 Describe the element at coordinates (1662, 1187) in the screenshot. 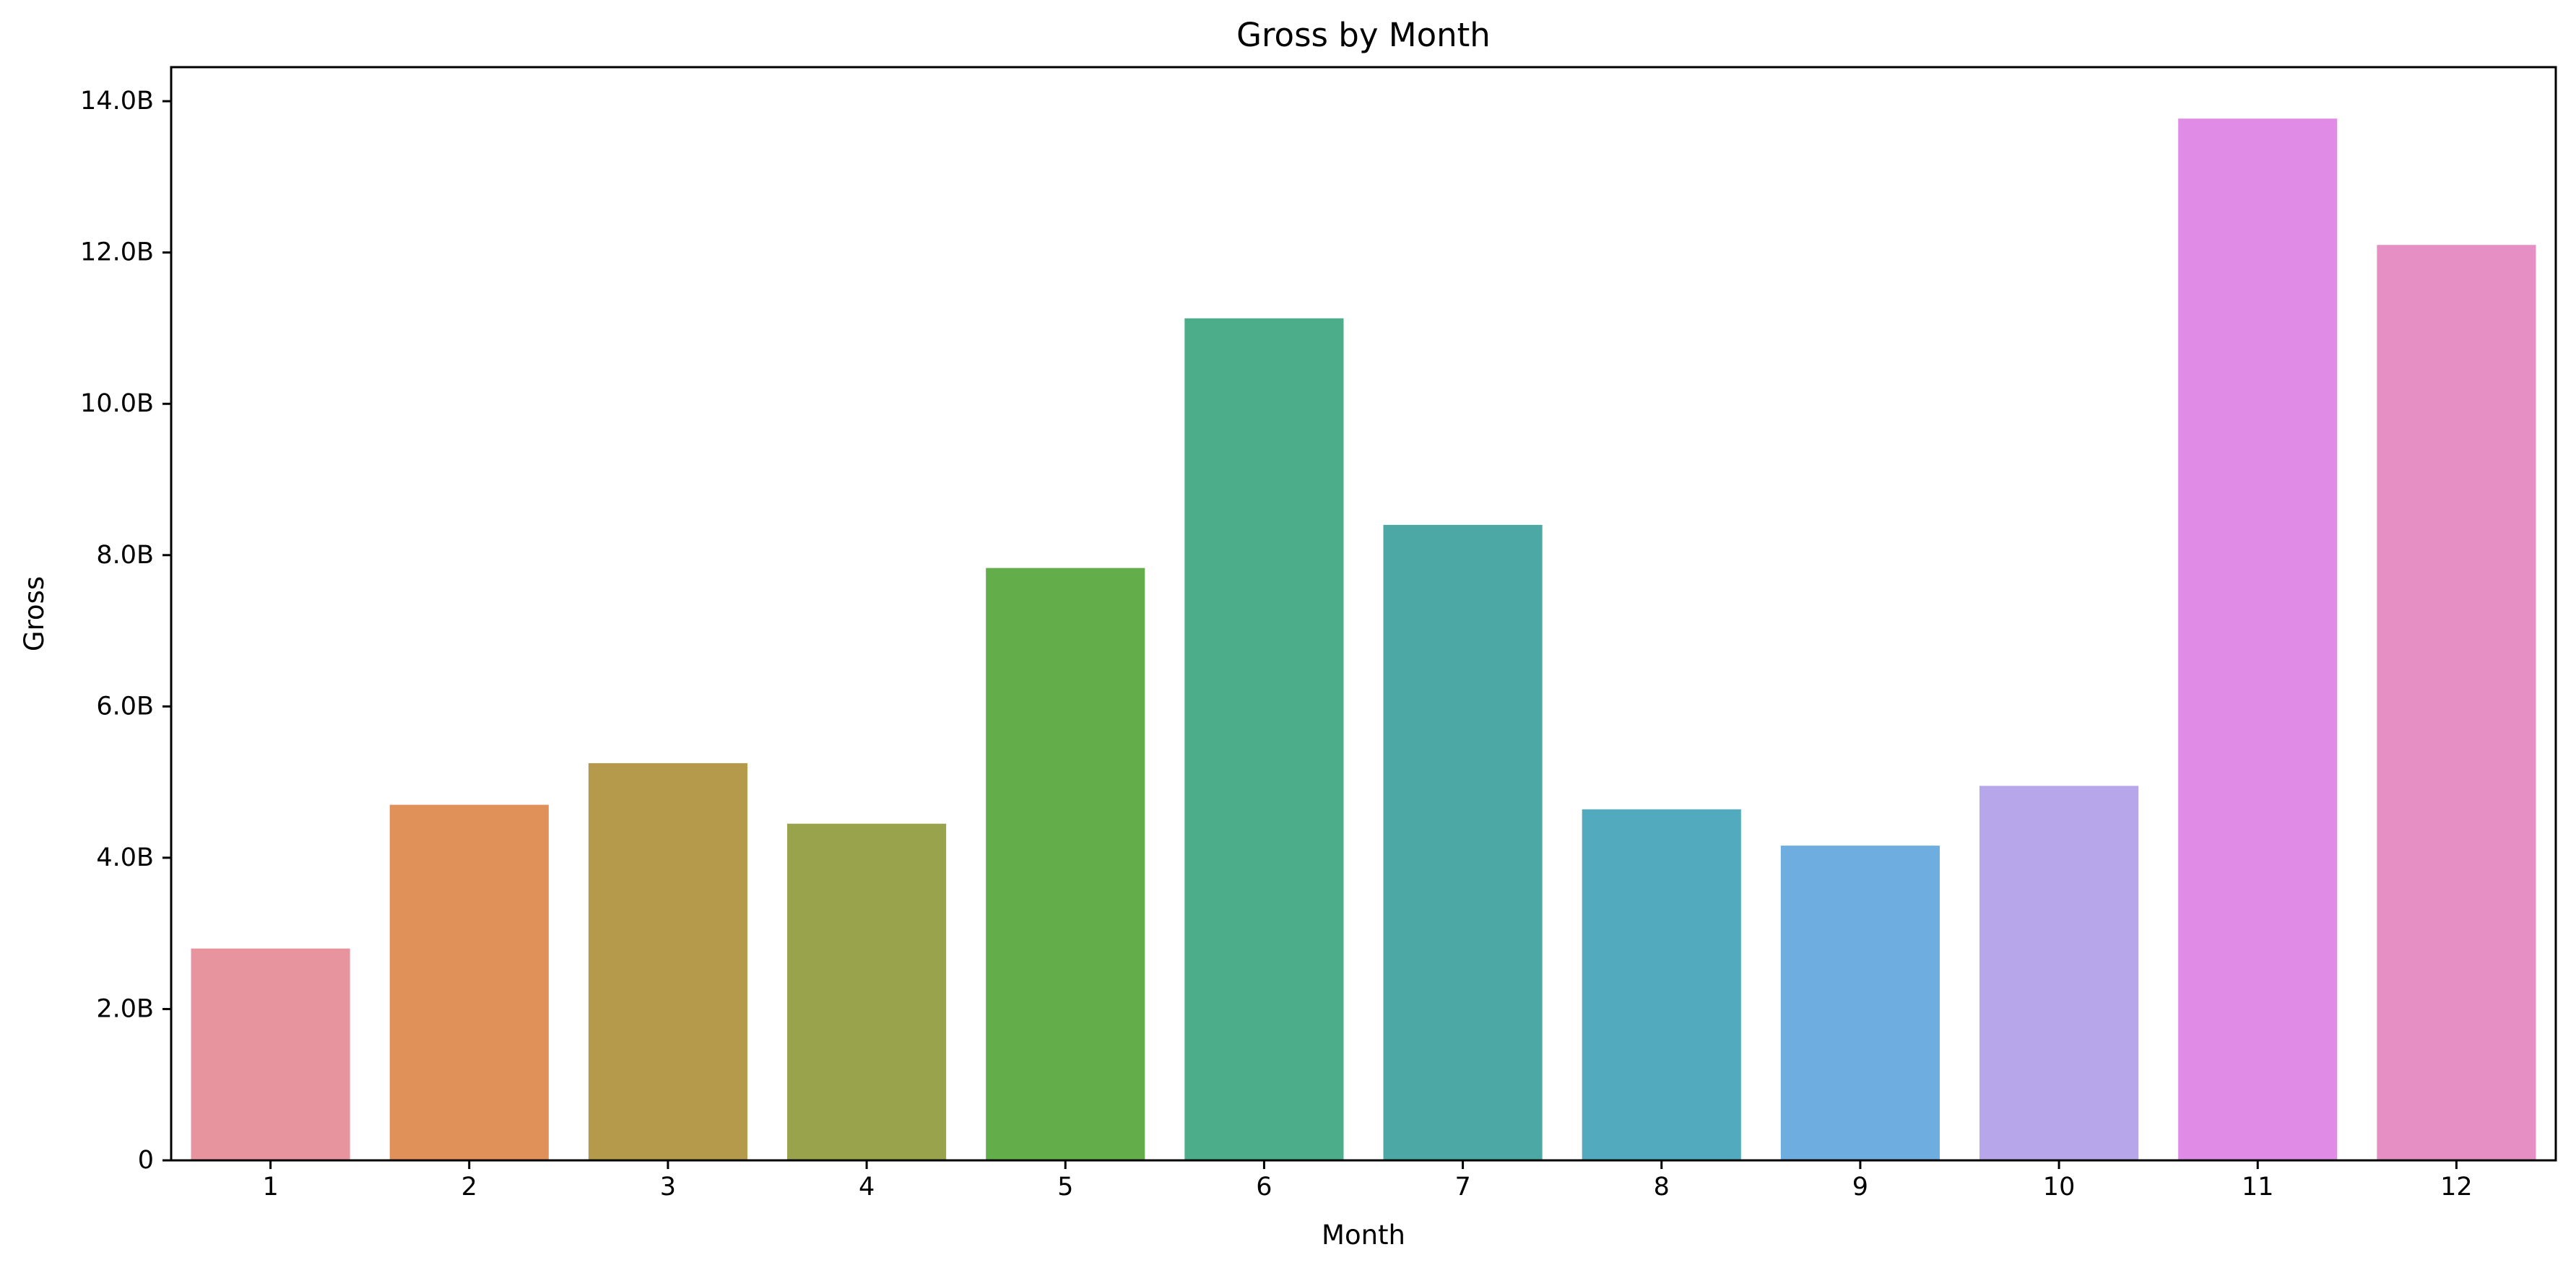

I see `x-tick-label: 8` at that location.